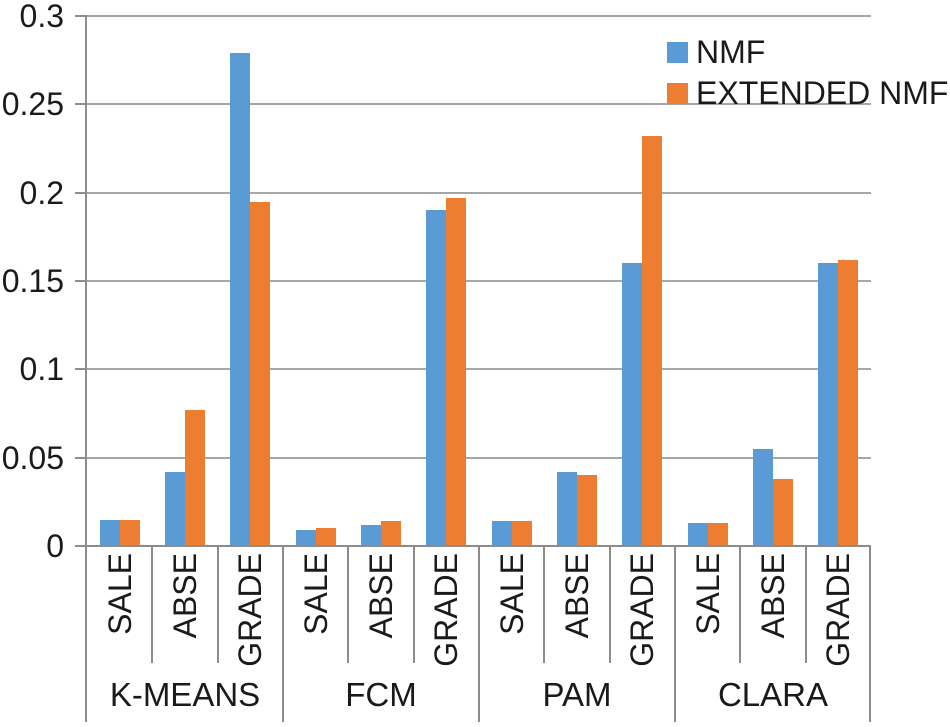  What do you see at coordinates (677, 93) in the screenshot?
I see `legend-swatch-extended-nmf-icon` at bounding box center [677, 93].